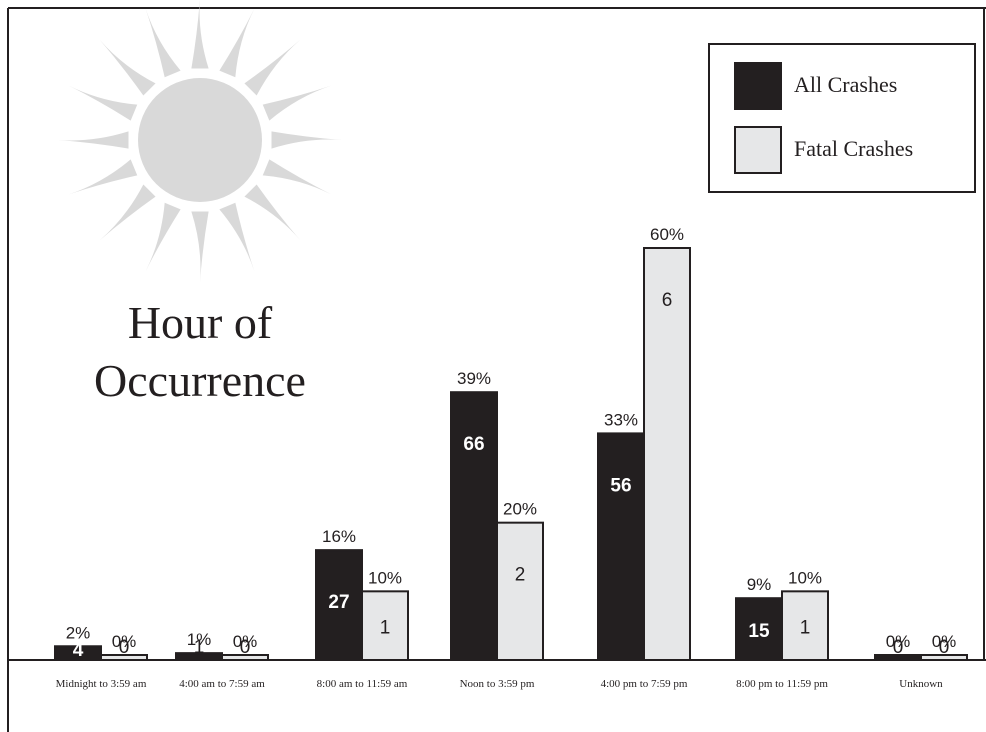 Image resolution: width=986 pixels, height=732 pixels. What do you see at coordinates (644, 684) in the screenshot?
I see `x-tick-label: 4:00 pm to 7:59 pm` at bounding box center [644, 684].